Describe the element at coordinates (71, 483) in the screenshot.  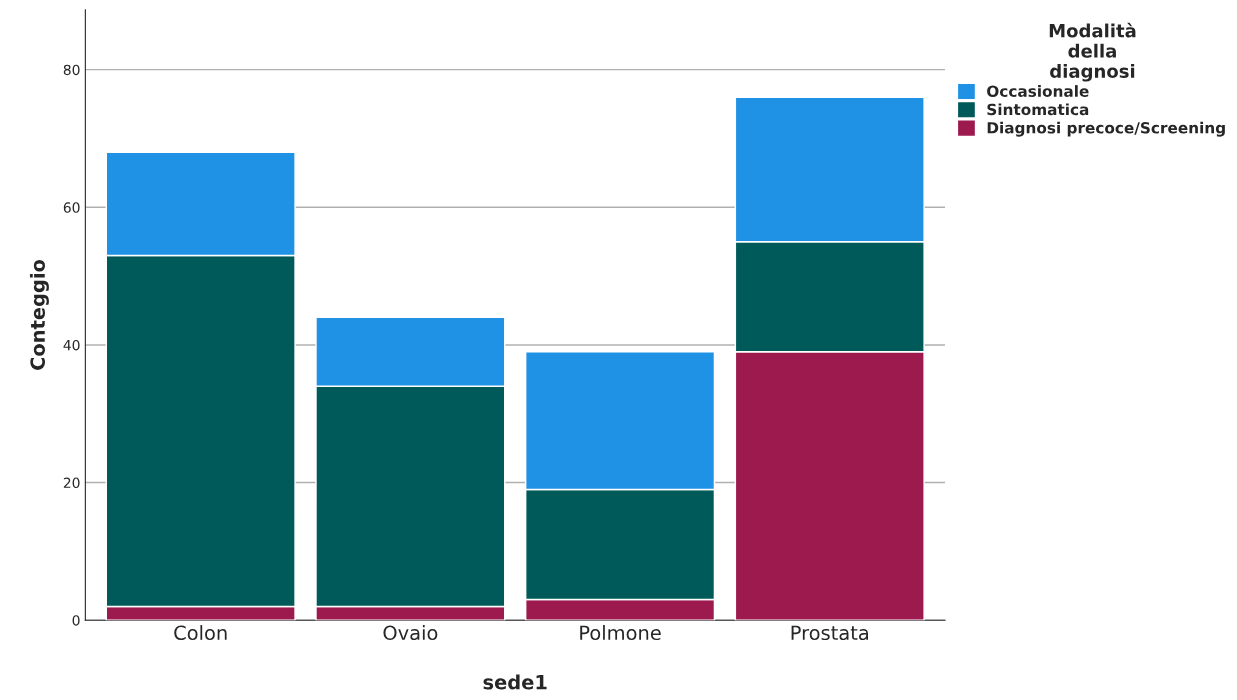
I see `y-tick-label: 20` at that location.